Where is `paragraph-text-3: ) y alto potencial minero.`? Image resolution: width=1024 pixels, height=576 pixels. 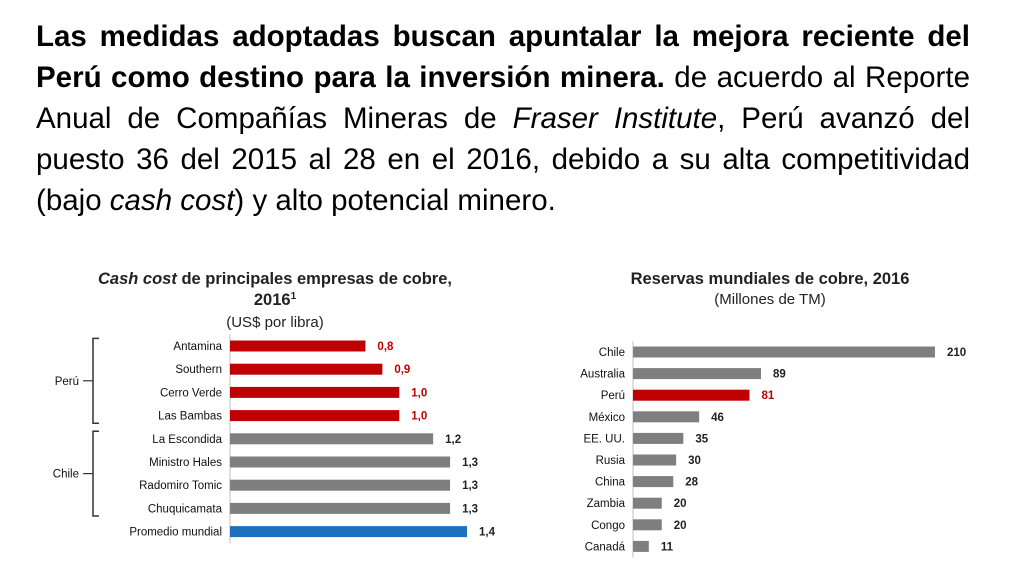
paragraph-text-3: ) y alto potencial minero. is located at coordinates (395, 200).